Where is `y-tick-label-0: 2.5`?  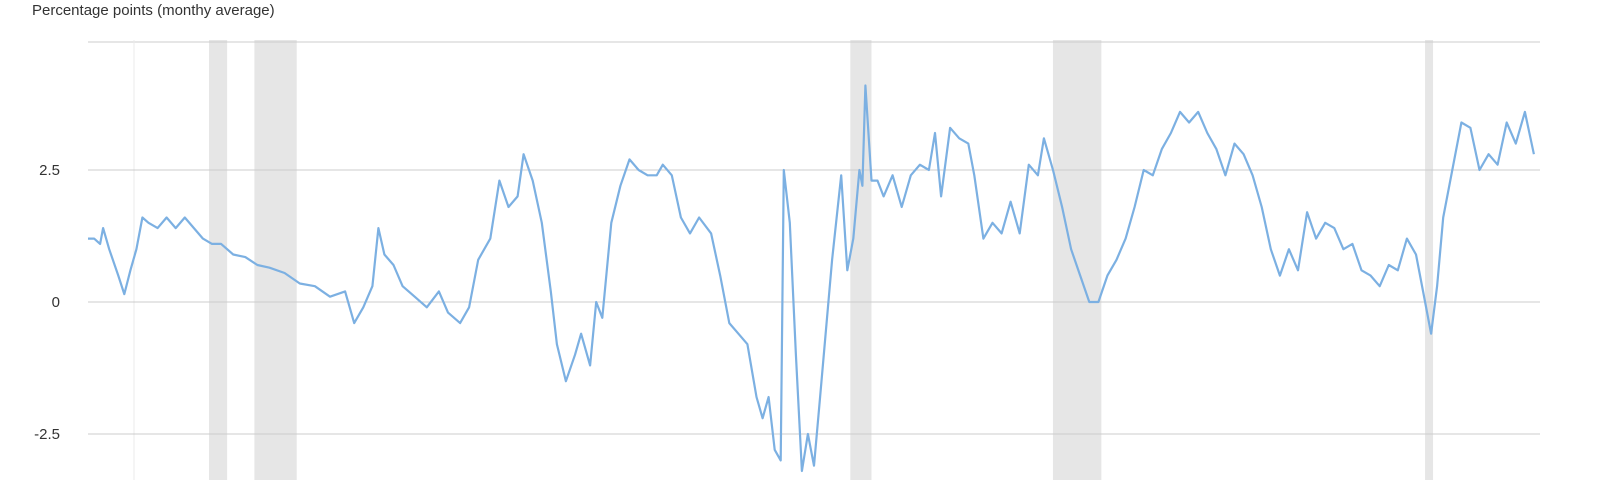 y-tick-label-0: 2.5 is located at coordinates (49, 170).